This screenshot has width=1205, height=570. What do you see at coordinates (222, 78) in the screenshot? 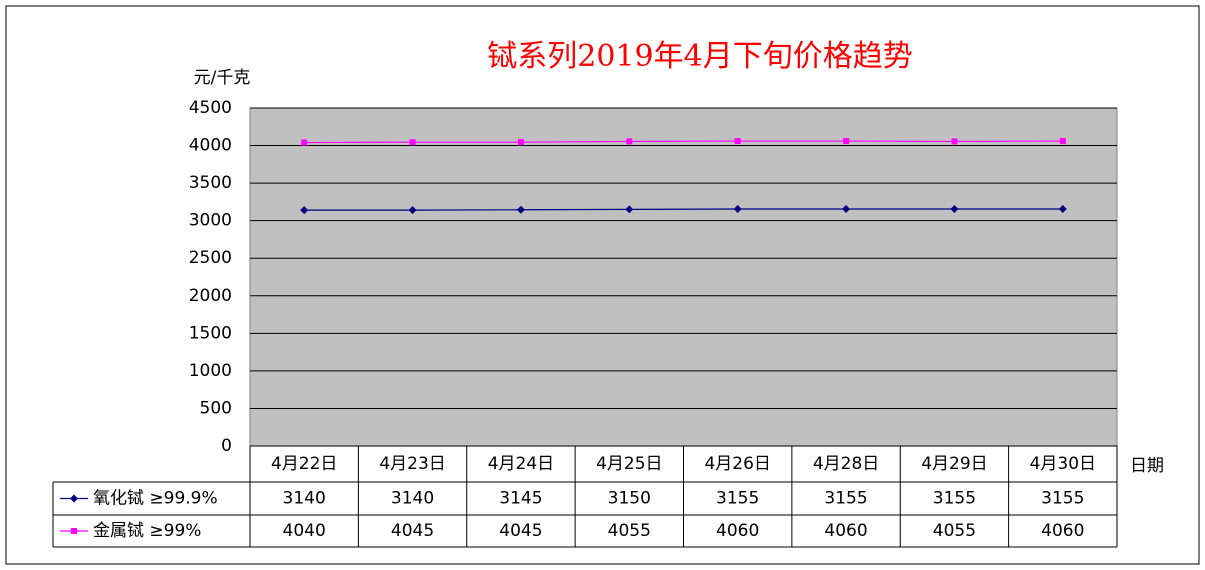
I see `y-axis-label: 元/千克` at bounding box center [222, 78].